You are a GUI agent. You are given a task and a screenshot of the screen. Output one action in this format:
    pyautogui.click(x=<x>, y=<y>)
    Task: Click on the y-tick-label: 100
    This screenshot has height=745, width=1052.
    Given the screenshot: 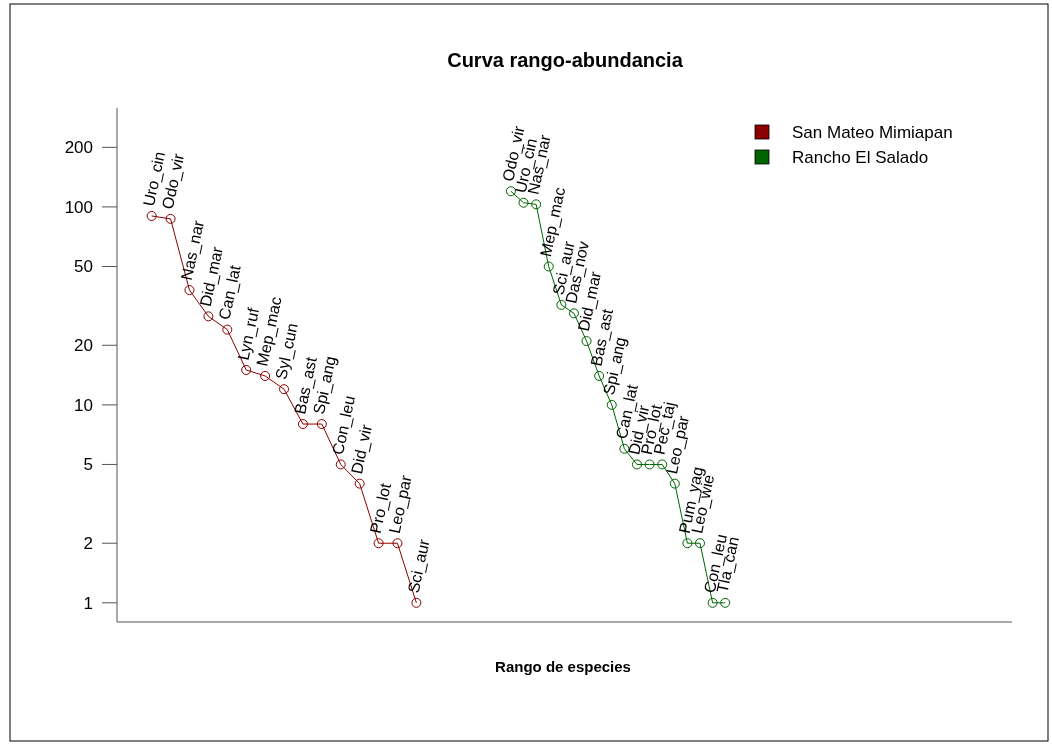 What is the action you would take?
    pyautogui.click(x=78, y=207)
    